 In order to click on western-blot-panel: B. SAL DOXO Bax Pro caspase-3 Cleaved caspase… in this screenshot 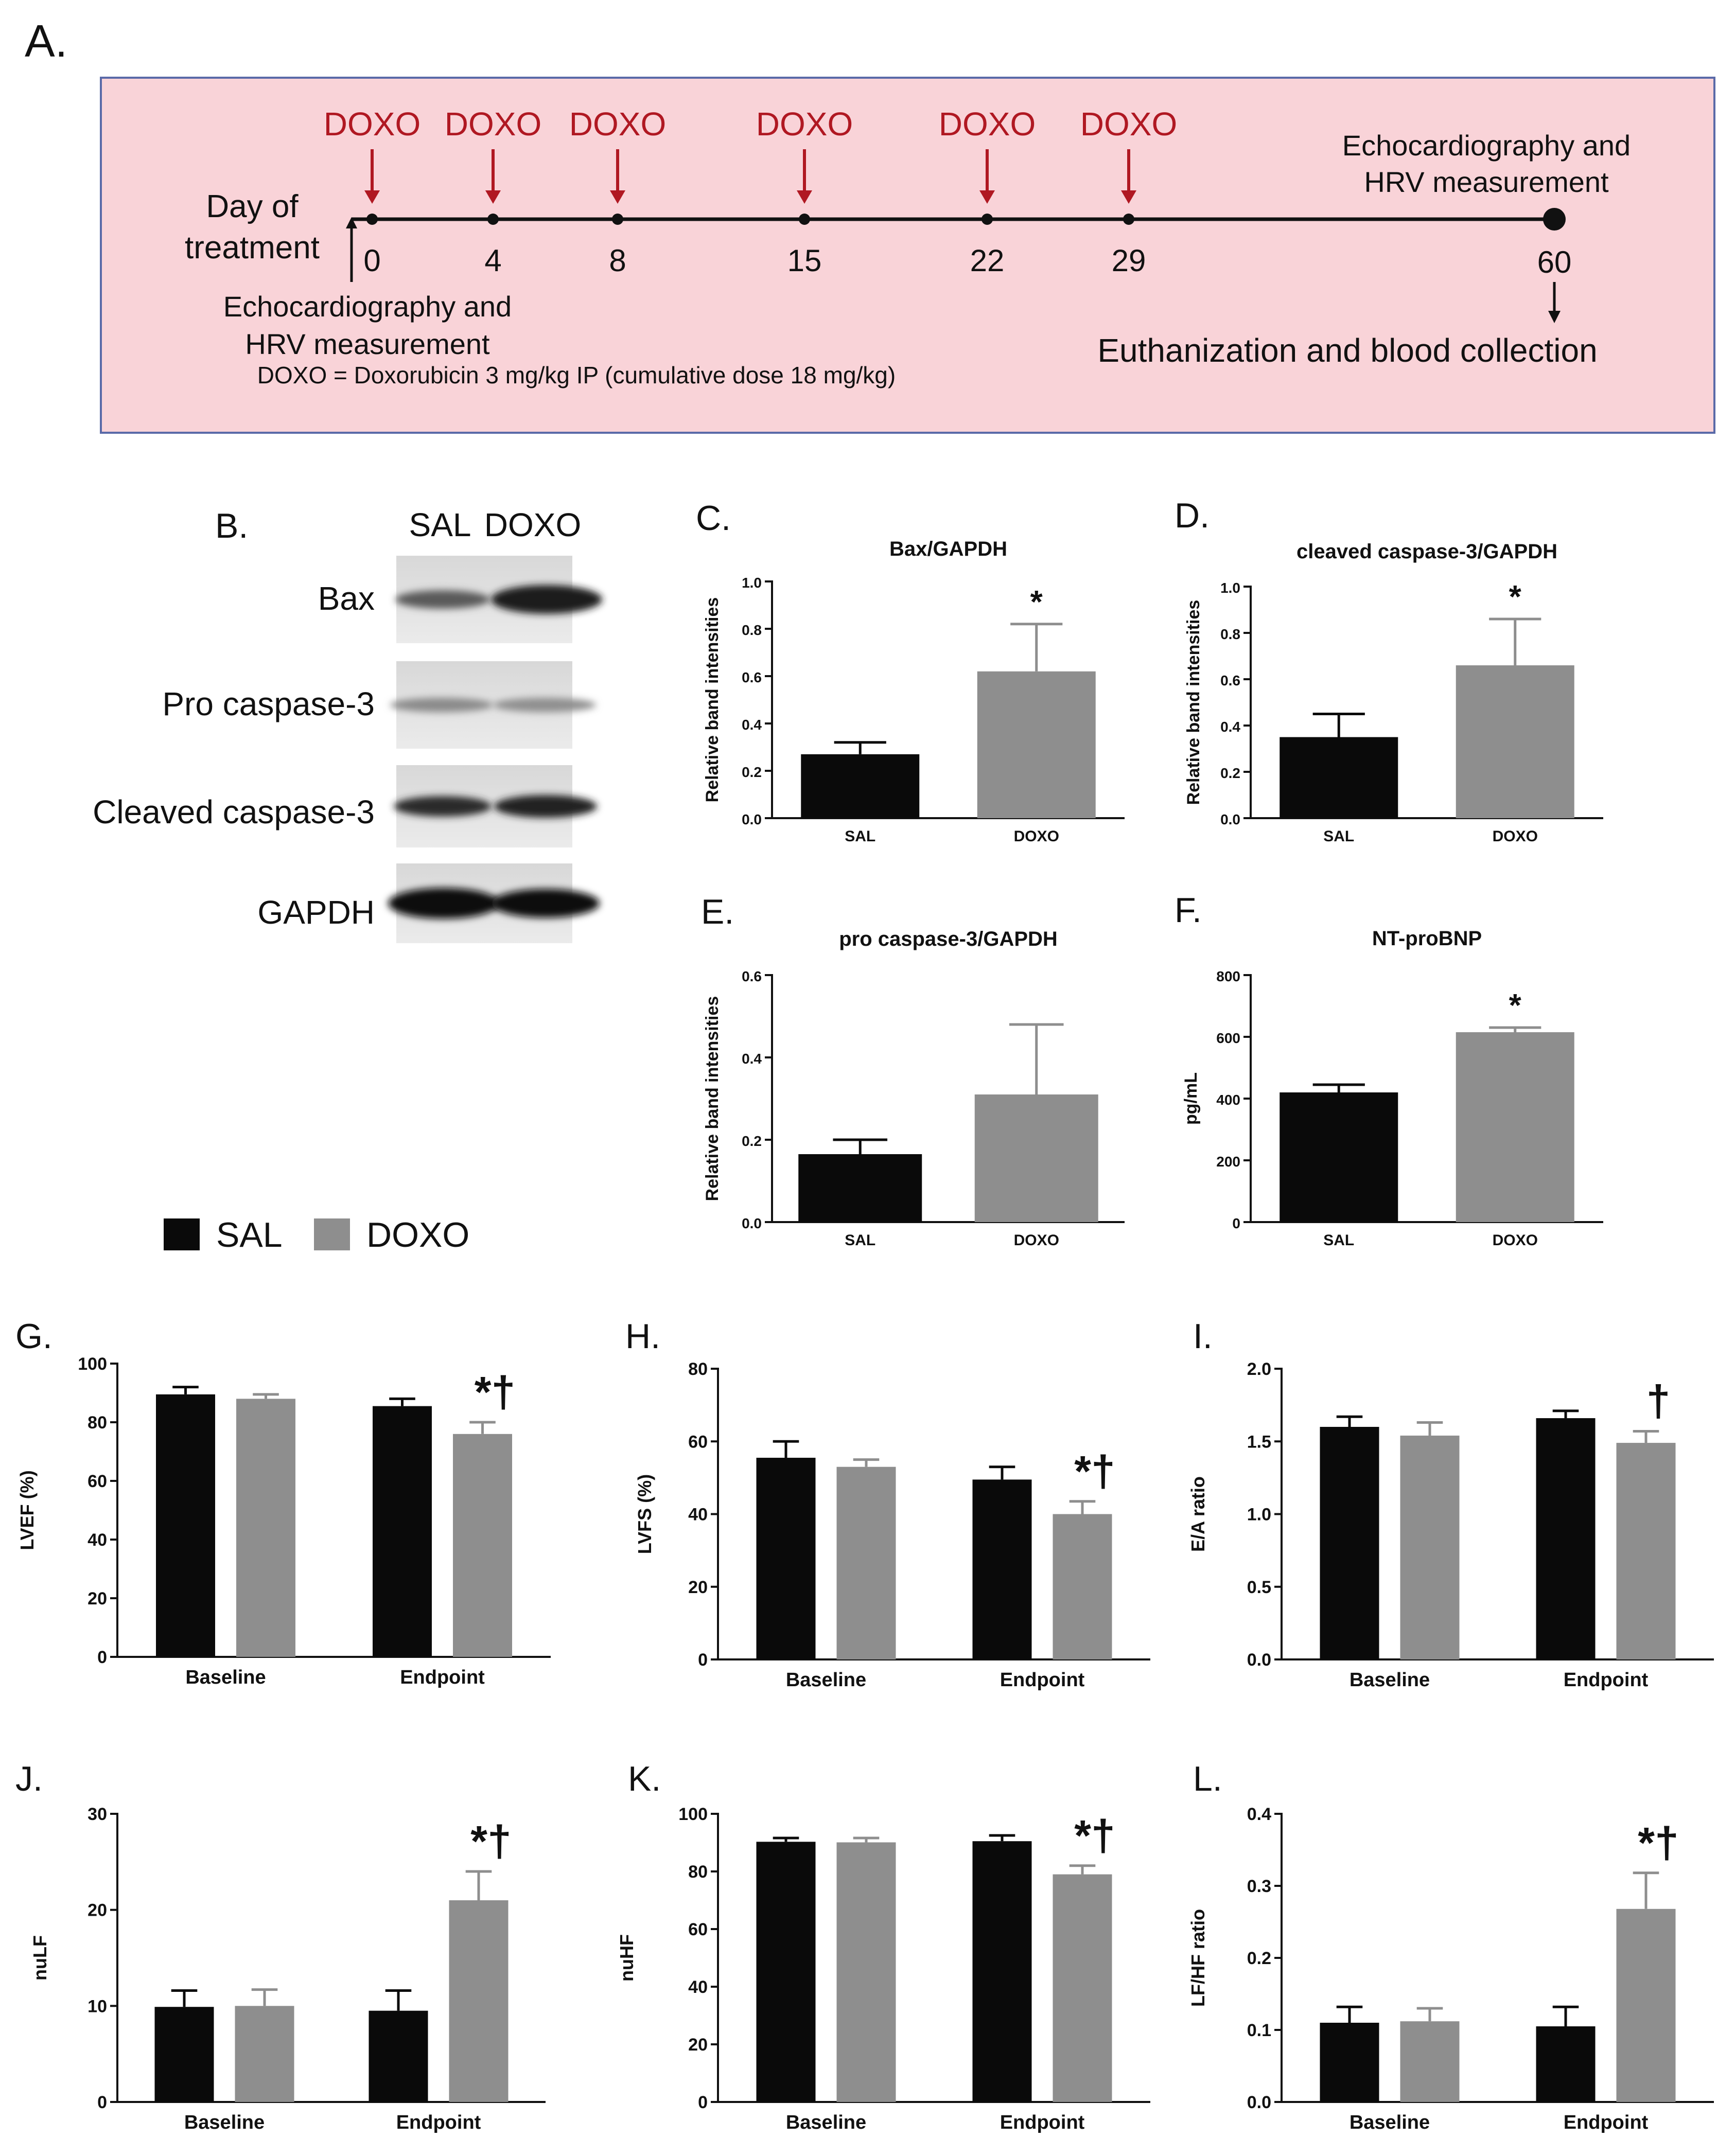, I will do `click(348, 724)`.